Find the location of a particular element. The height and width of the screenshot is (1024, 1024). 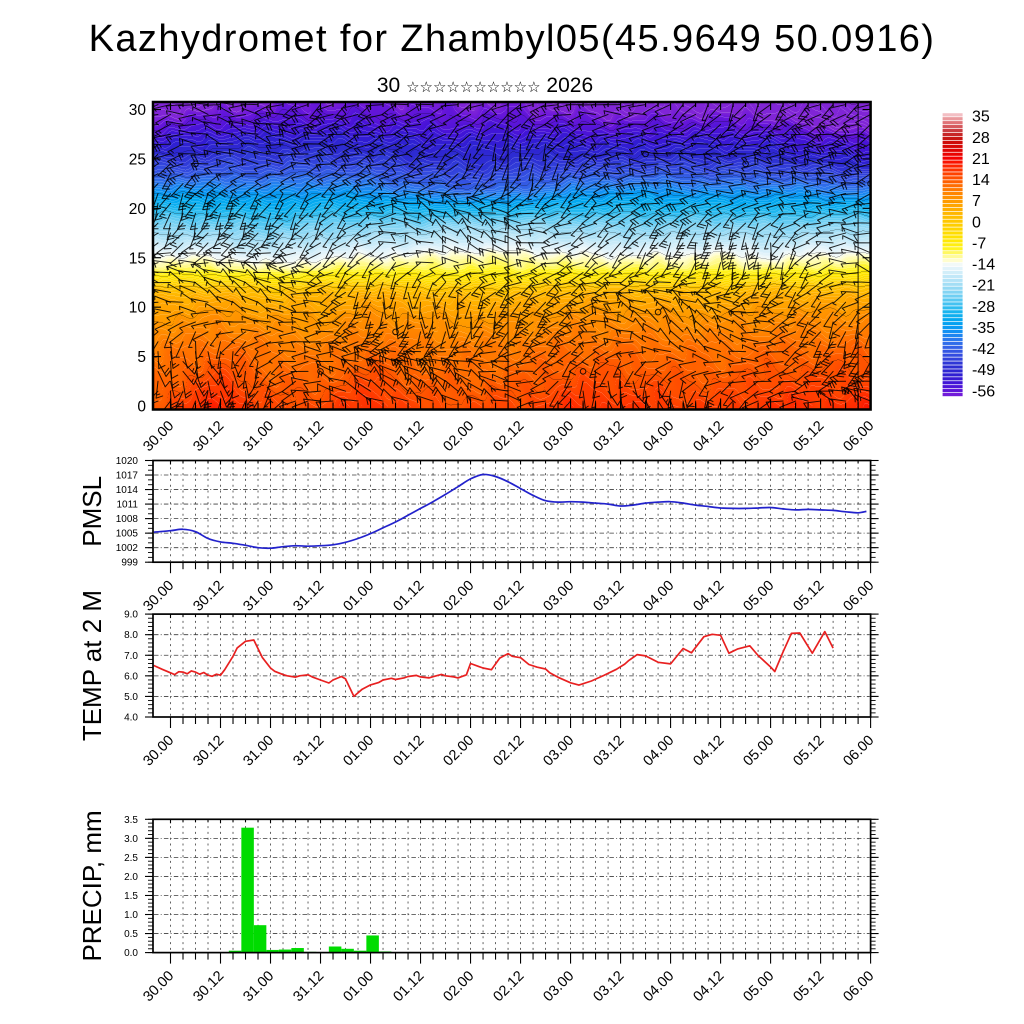

y-label: 2.0 is located at coordinates (131, 877).